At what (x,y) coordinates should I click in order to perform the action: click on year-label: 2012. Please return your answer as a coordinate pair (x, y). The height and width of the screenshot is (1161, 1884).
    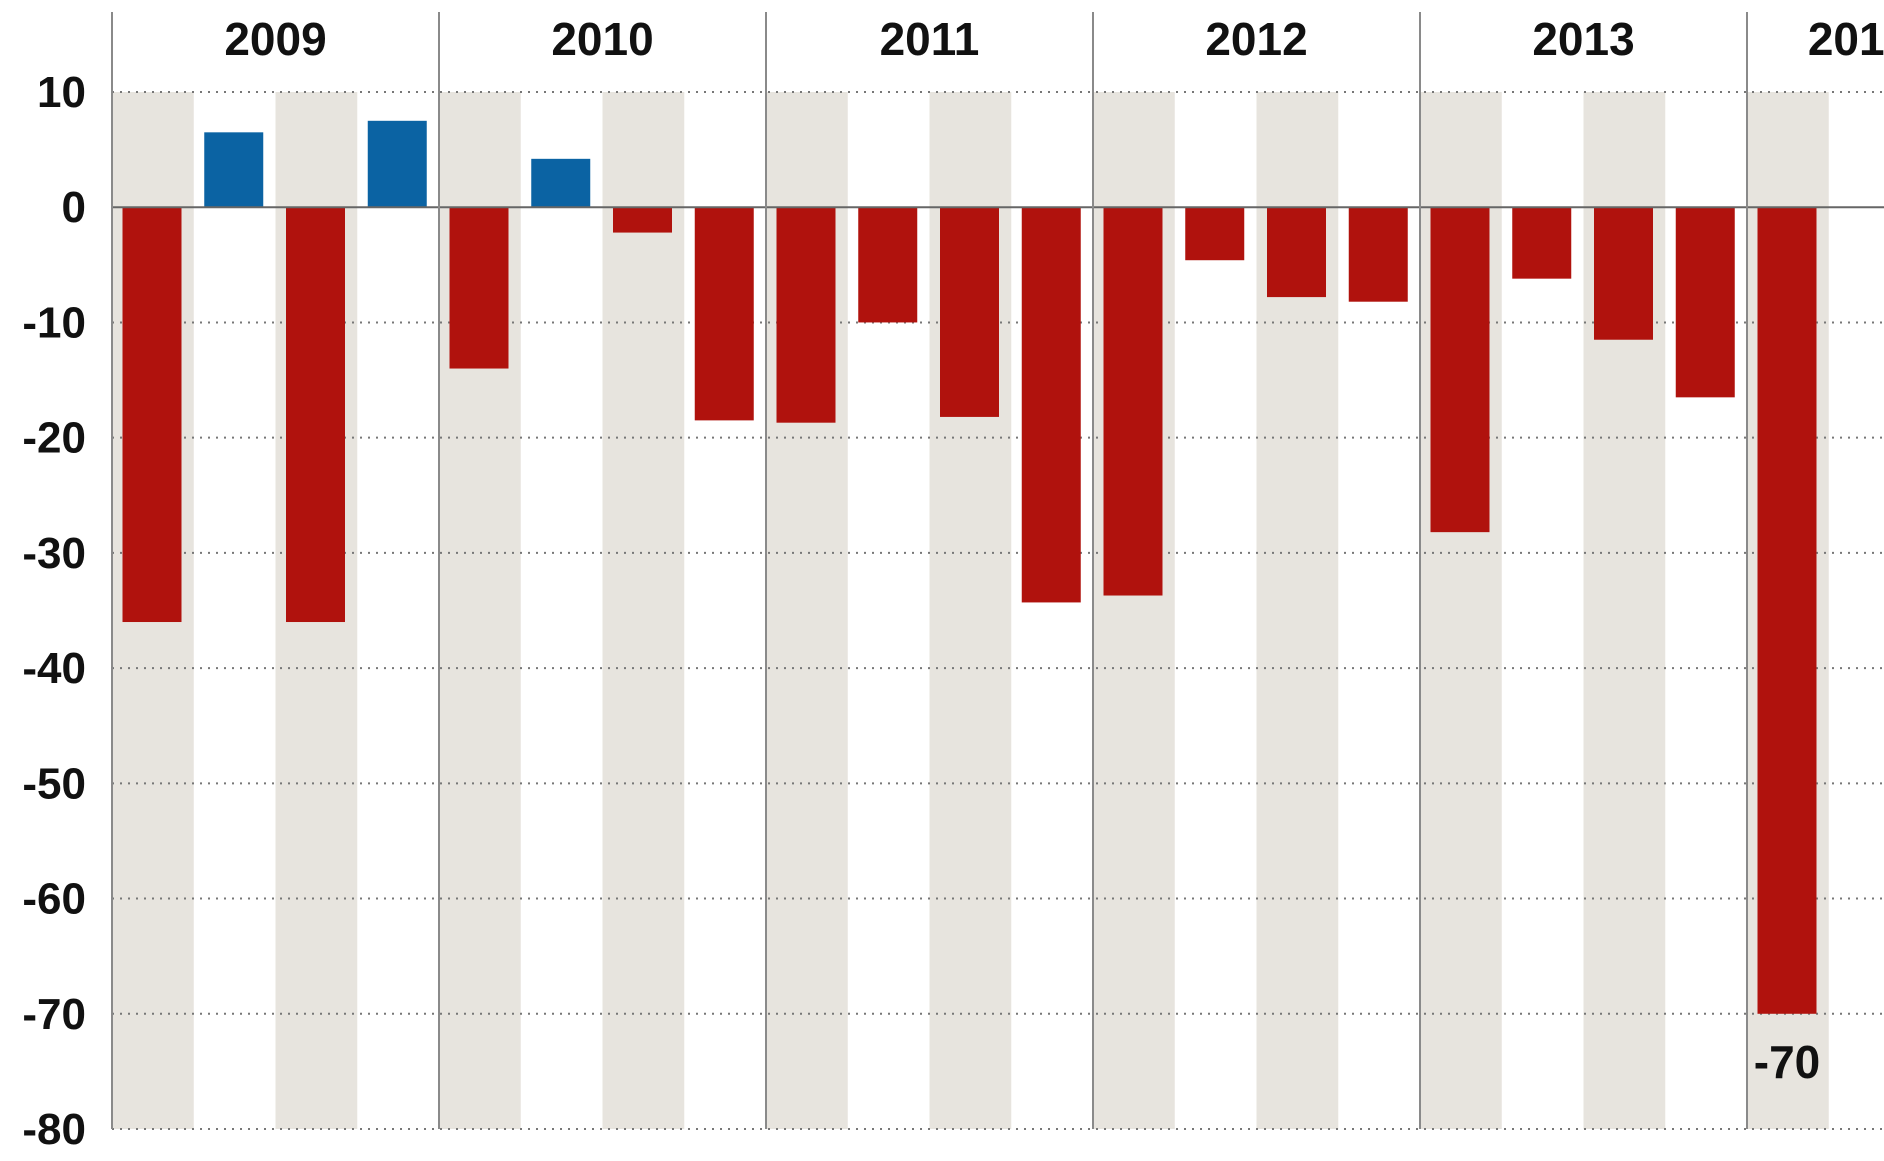
    Looking at the image, I should click on (1256, 39).